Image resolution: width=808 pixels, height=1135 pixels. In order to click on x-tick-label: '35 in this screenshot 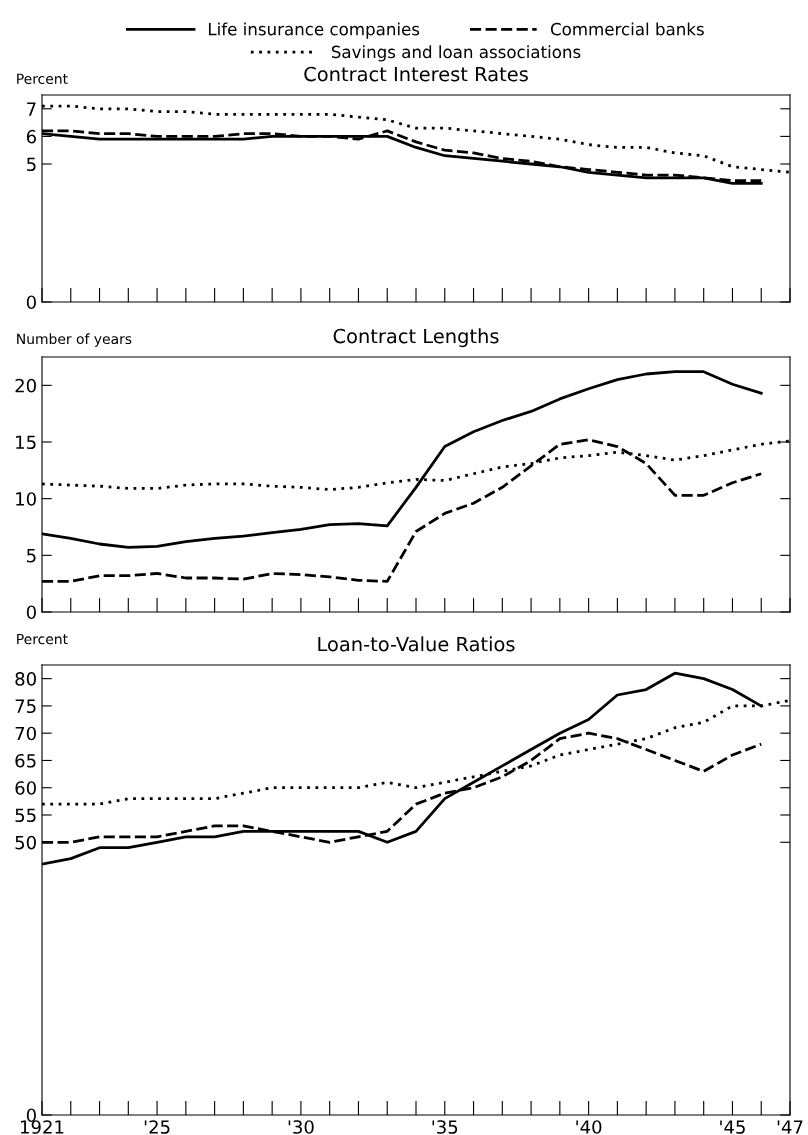, I will do `click(445, 1127)`.